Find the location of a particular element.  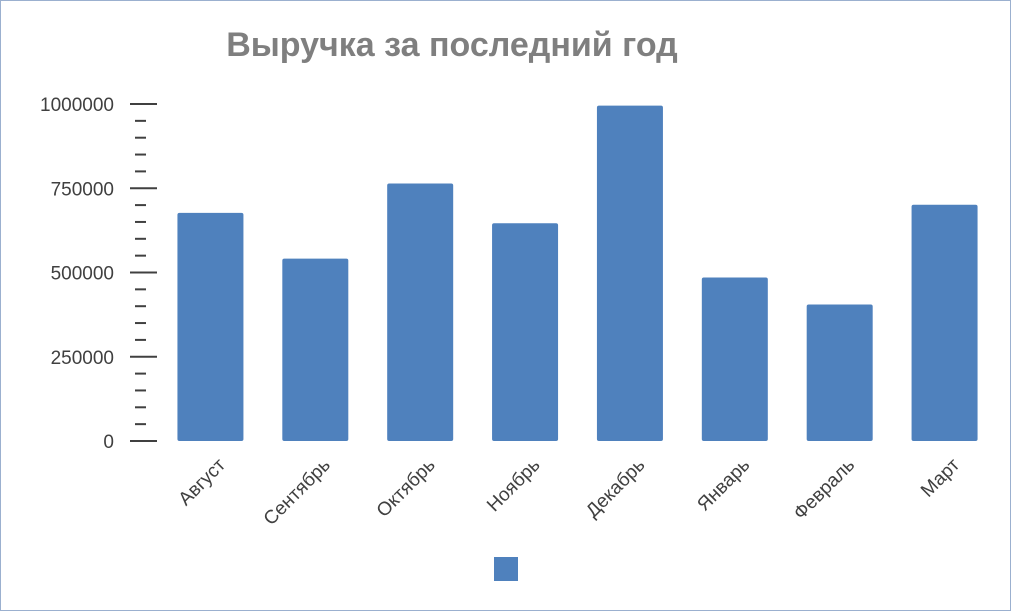

y-axis: 0 250000 500000 750000 1000000 is located at coordinates (98, 274).